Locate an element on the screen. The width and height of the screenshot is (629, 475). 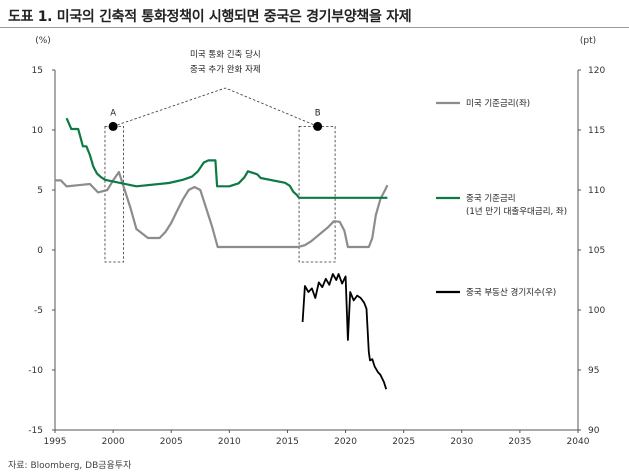
annotation-line-1: 미국 통화 긴축 당시 is located at coordinates (225, 54).